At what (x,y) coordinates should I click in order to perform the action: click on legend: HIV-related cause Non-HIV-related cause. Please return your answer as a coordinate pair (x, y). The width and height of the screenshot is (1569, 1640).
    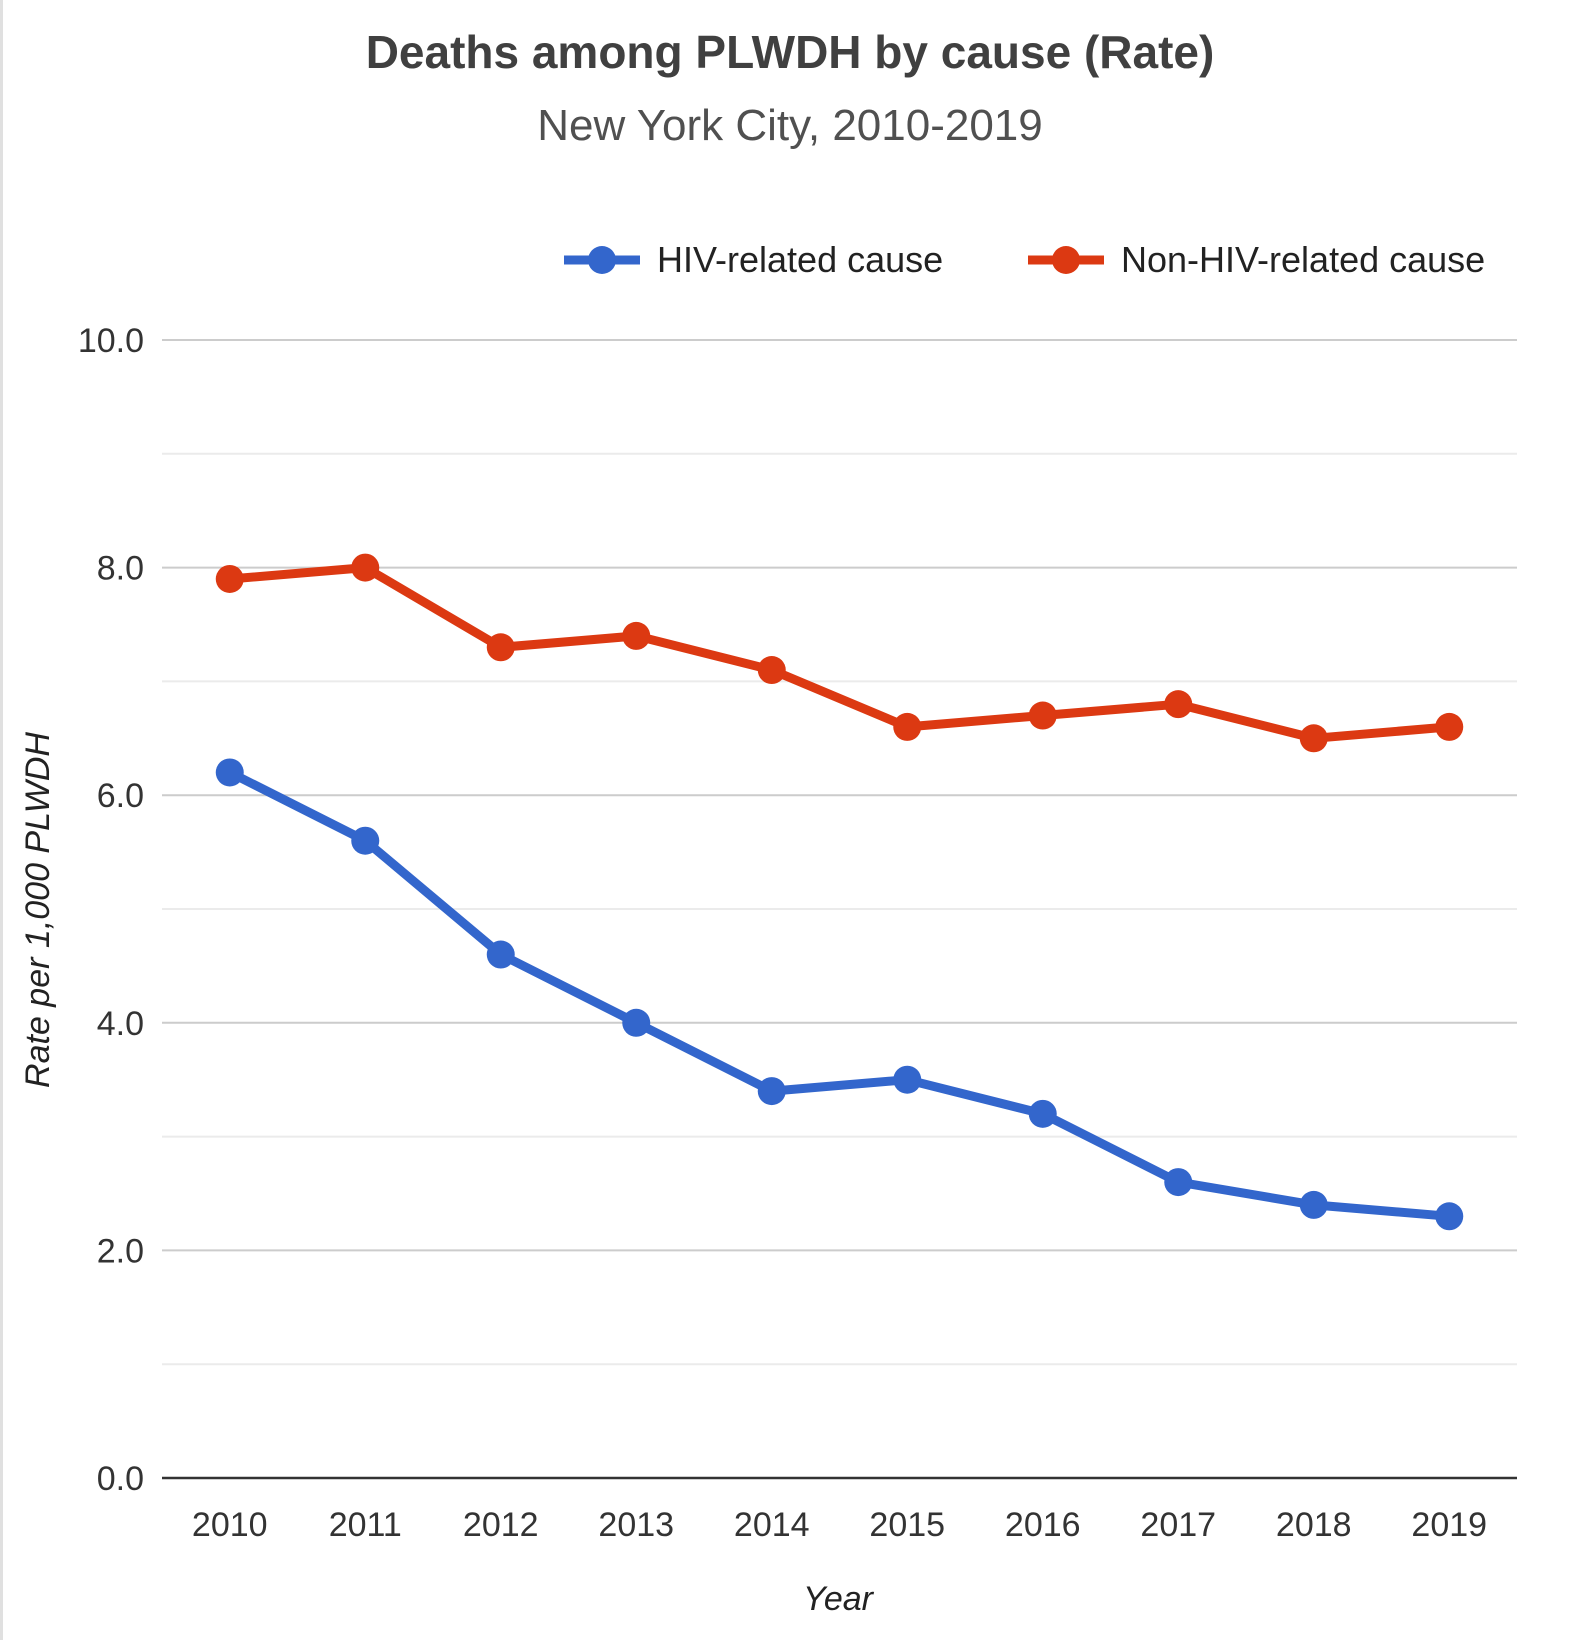
    Looking at the image, I should click on (1024, 259).